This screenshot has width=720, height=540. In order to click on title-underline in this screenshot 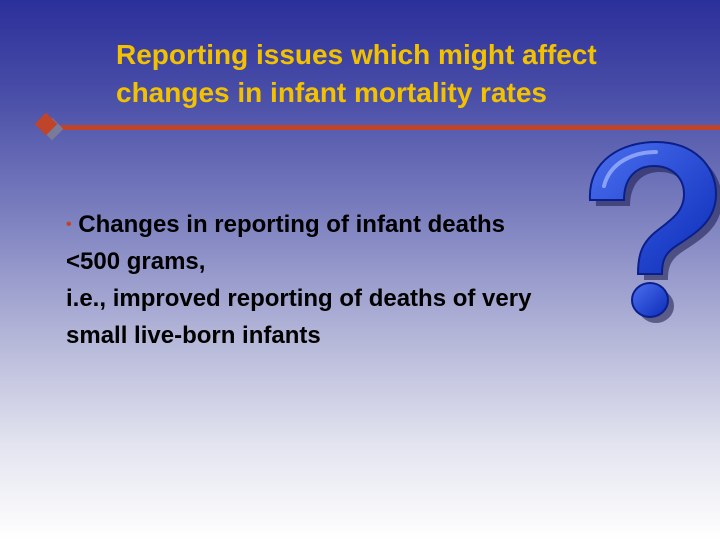, I will do `click(386, 127)`.